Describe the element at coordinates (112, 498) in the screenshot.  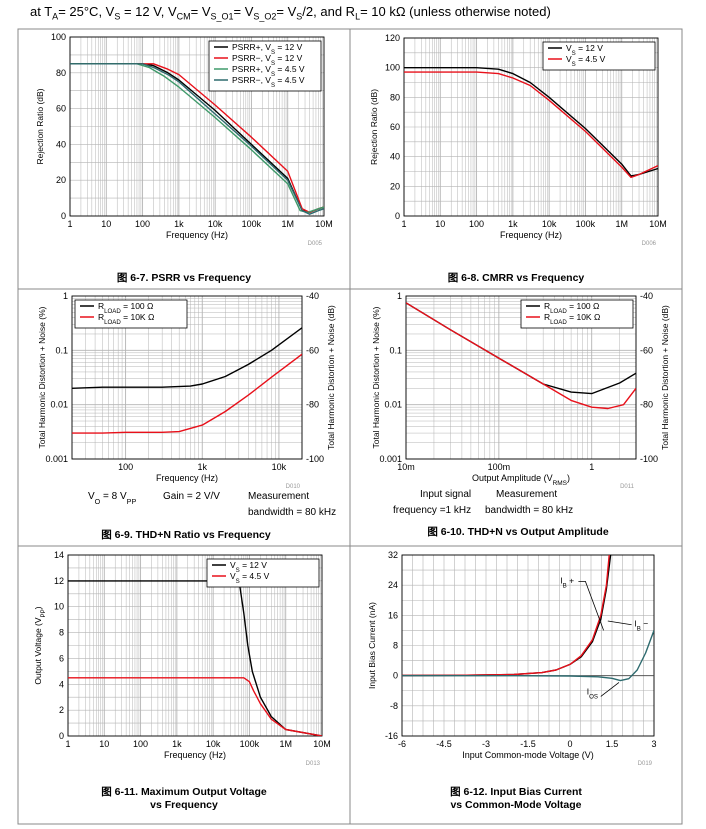
I see `note-text: VO = 8 VPP` at that location.